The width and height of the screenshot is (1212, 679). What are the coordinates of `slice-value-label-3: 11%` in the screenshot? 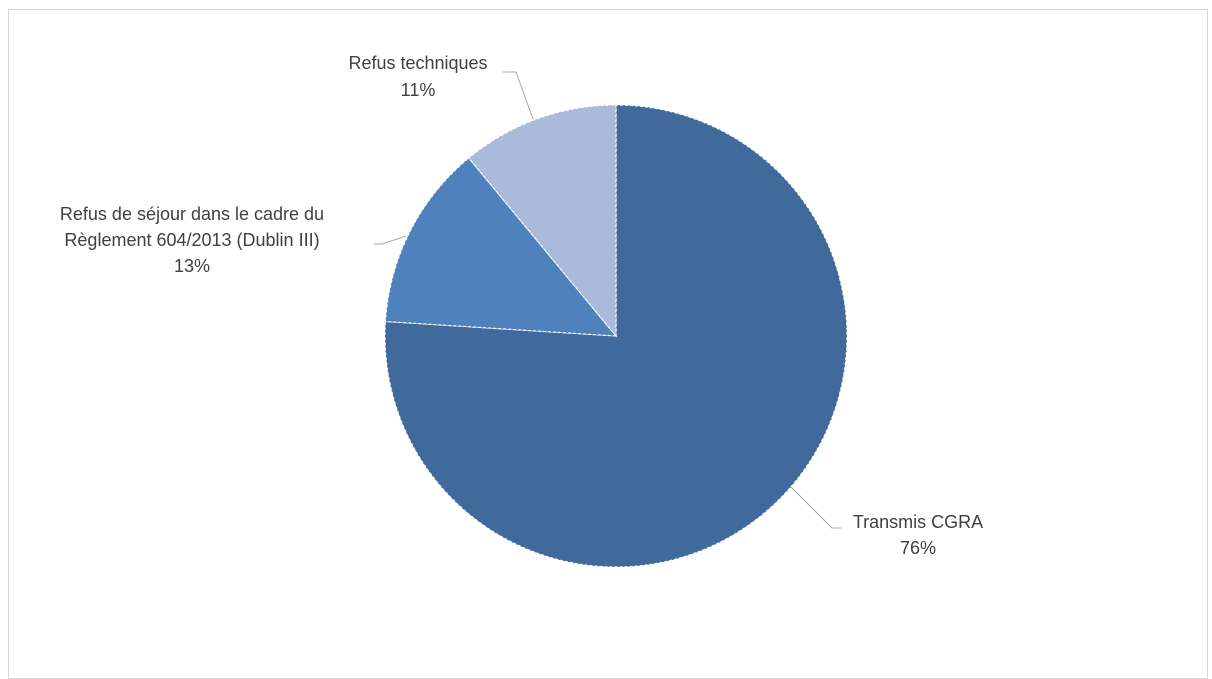 It's located at (418, 90).